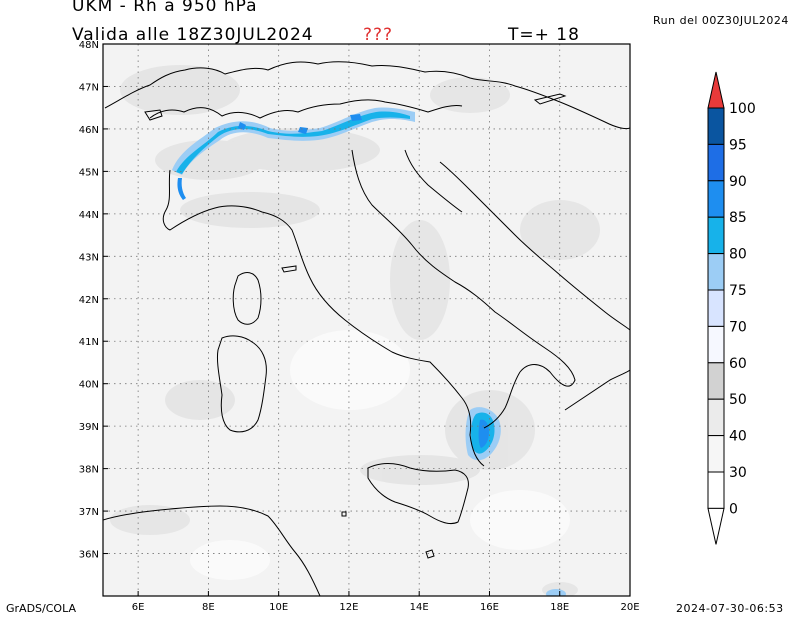 The image size is (800, 618). What do you see at coordinates (721, 20) in the screenshot?
I see `run-label: Run del 00Z30JUL2024` at bounding box center [721, 20].